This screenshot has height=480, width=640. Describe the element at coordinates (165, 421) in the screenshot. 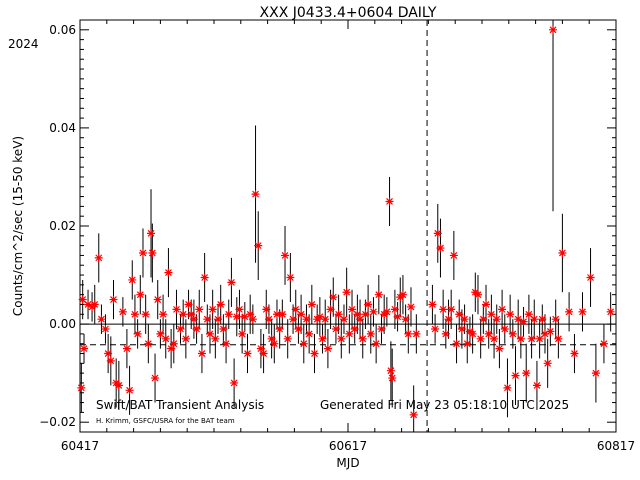

I see `footer-credit: H. Krimm, GSFC/USRA for the BAT team` at that location.